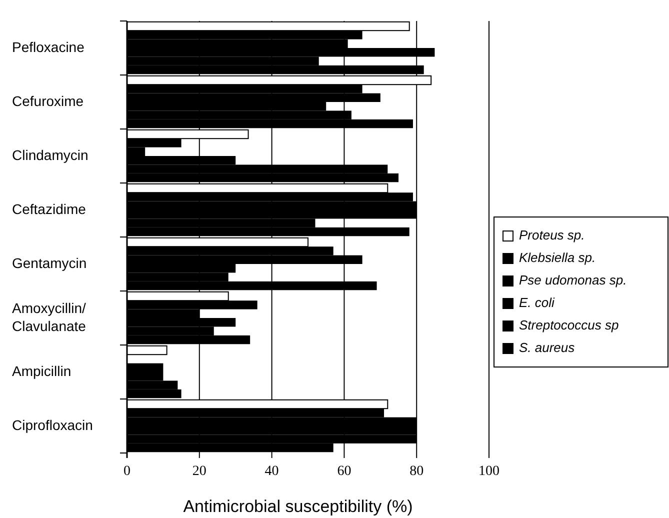 The height and width of the screenshot is (518, 669). I want to click on legend-label: Pse udomonas sp., so click(573, 280).